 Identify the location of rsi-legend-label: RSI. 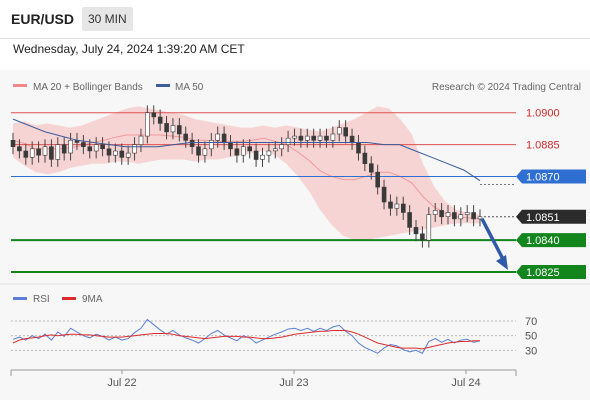
(41, 299).